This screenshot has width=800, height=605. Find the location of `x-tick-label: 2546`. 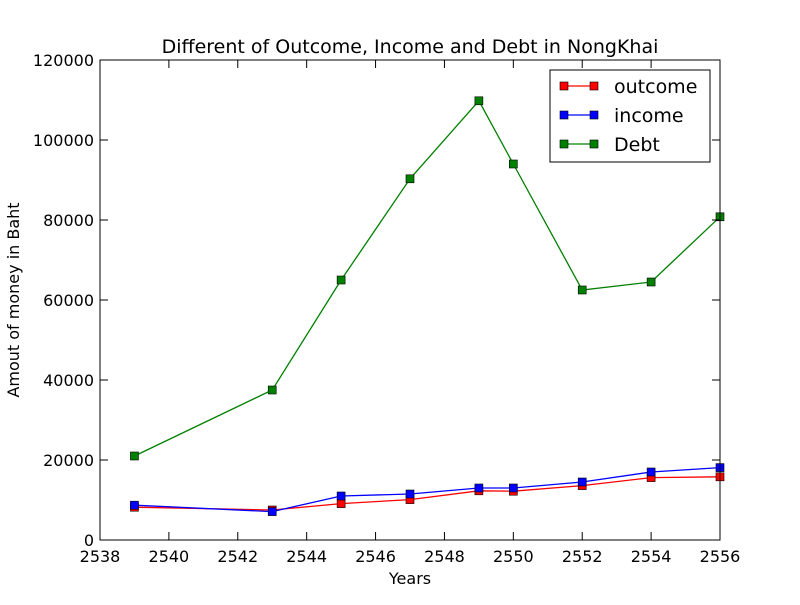

x-tick-label: 2546 is located at coordinates (375, 556).